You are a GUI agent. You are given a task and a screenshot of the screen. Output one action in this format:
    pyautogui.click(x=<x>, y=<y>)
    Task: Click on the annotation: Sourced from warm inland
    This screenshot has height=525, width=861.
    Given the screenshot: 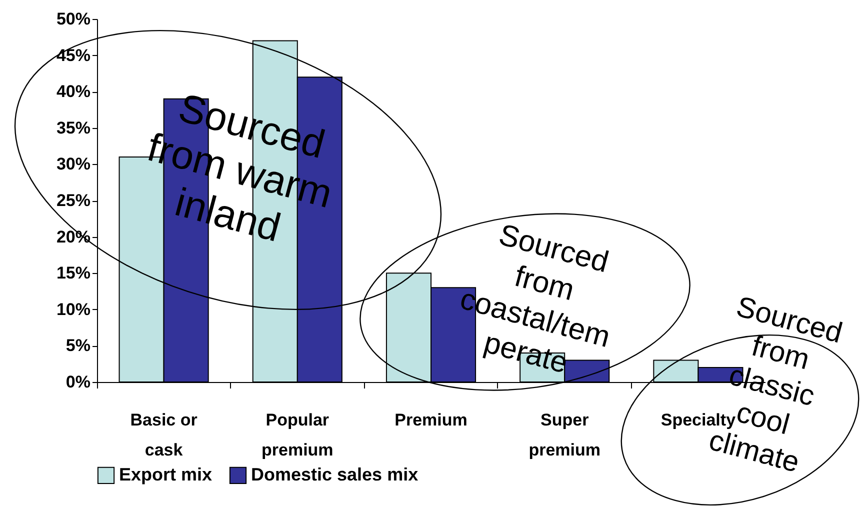 What is the action you would take?
    pyautogui.click(x=239, y=168)
    